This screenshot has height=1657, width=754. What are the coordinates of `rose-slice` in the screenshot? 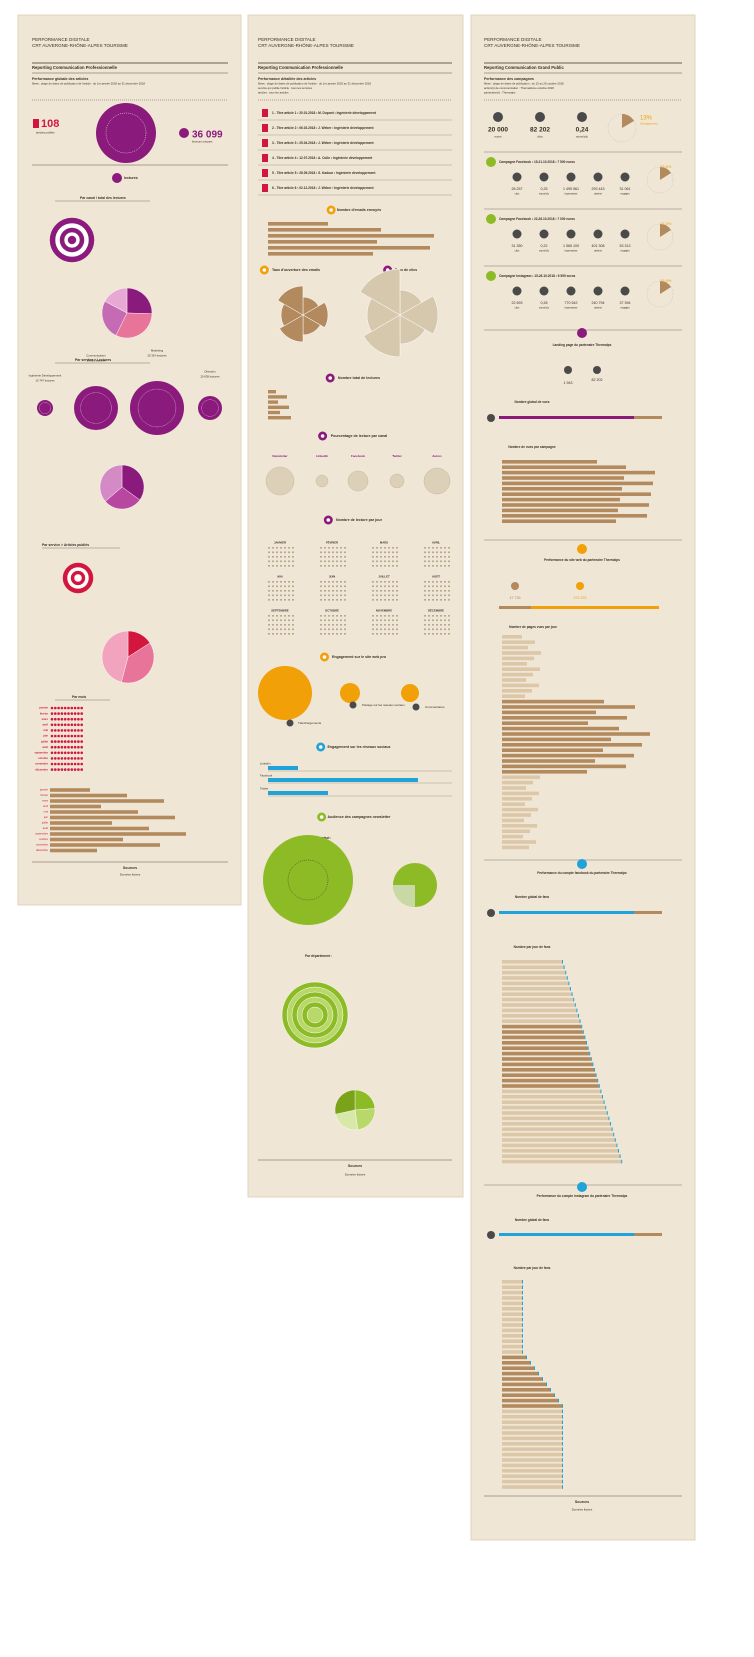 It's located at (315, 315).